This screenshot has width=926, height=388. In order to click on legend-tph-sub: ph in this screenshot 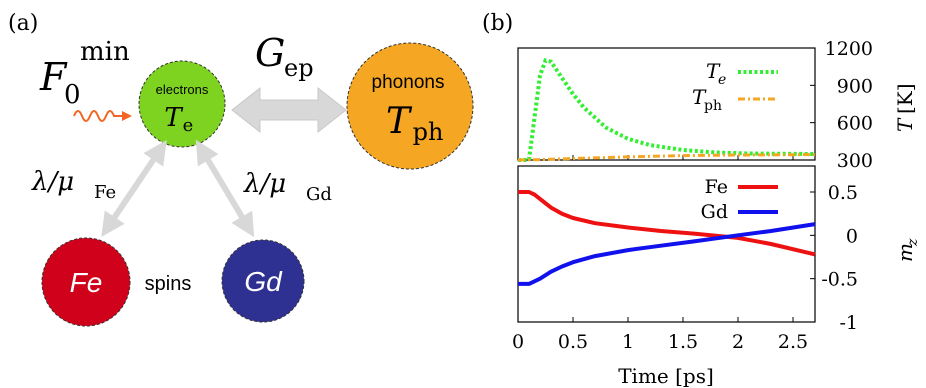, I will do `click(713, 106)`.